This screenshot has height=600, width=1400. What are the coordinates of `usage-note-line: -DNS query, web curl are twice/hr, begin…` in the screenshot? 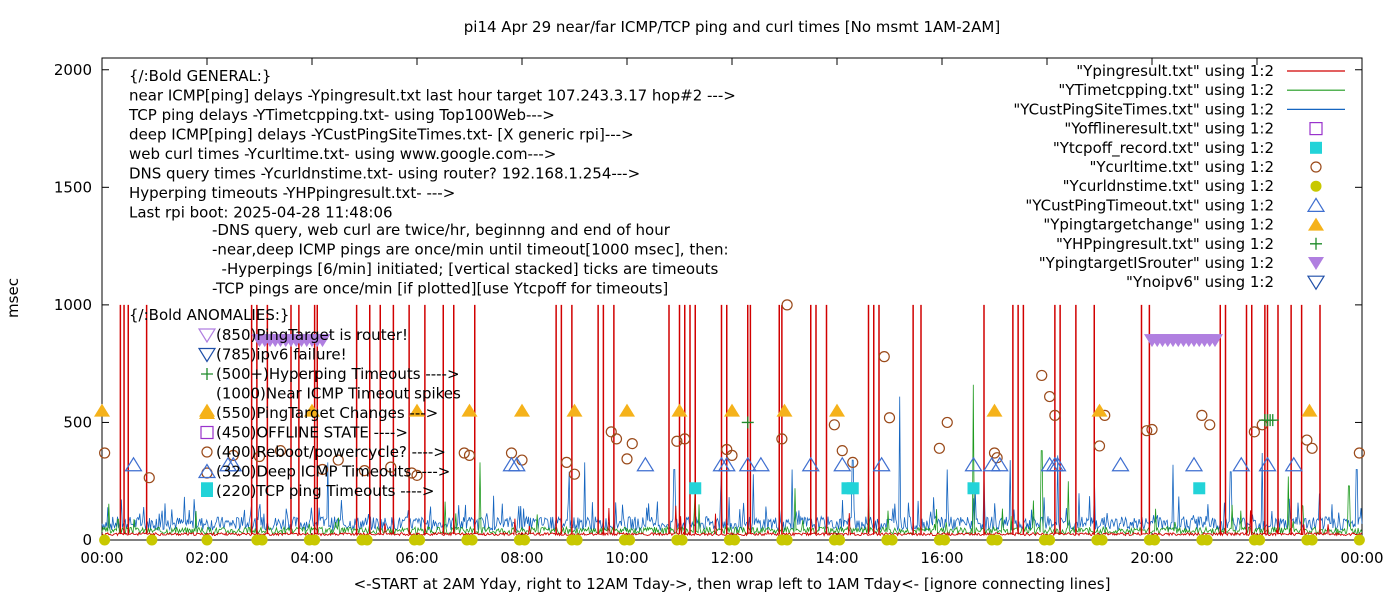 It's located at (441, 230).